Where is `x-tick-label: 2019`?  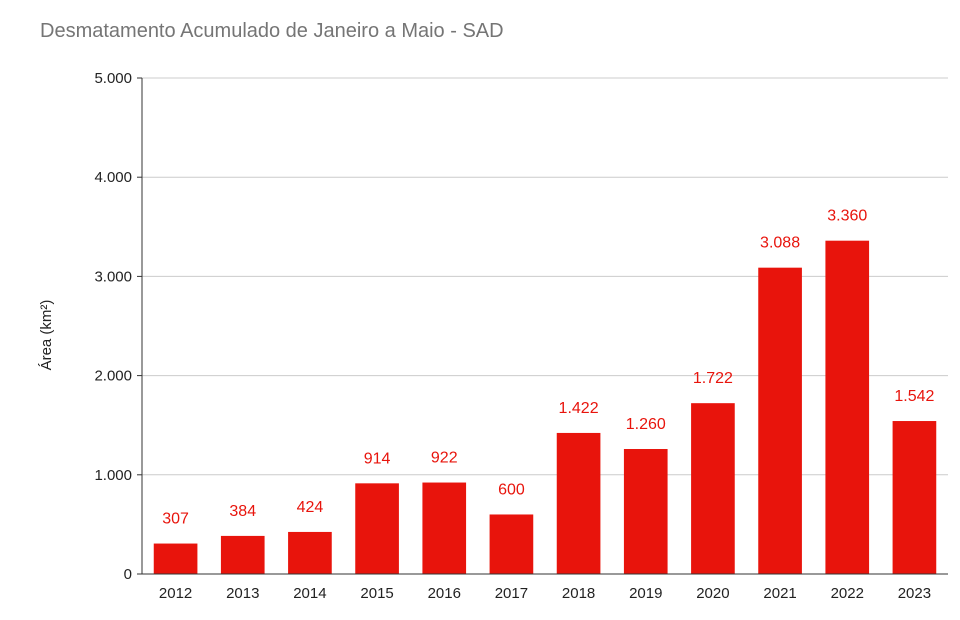 x-tick-label: 2019 is located at coordinates (645, 593).